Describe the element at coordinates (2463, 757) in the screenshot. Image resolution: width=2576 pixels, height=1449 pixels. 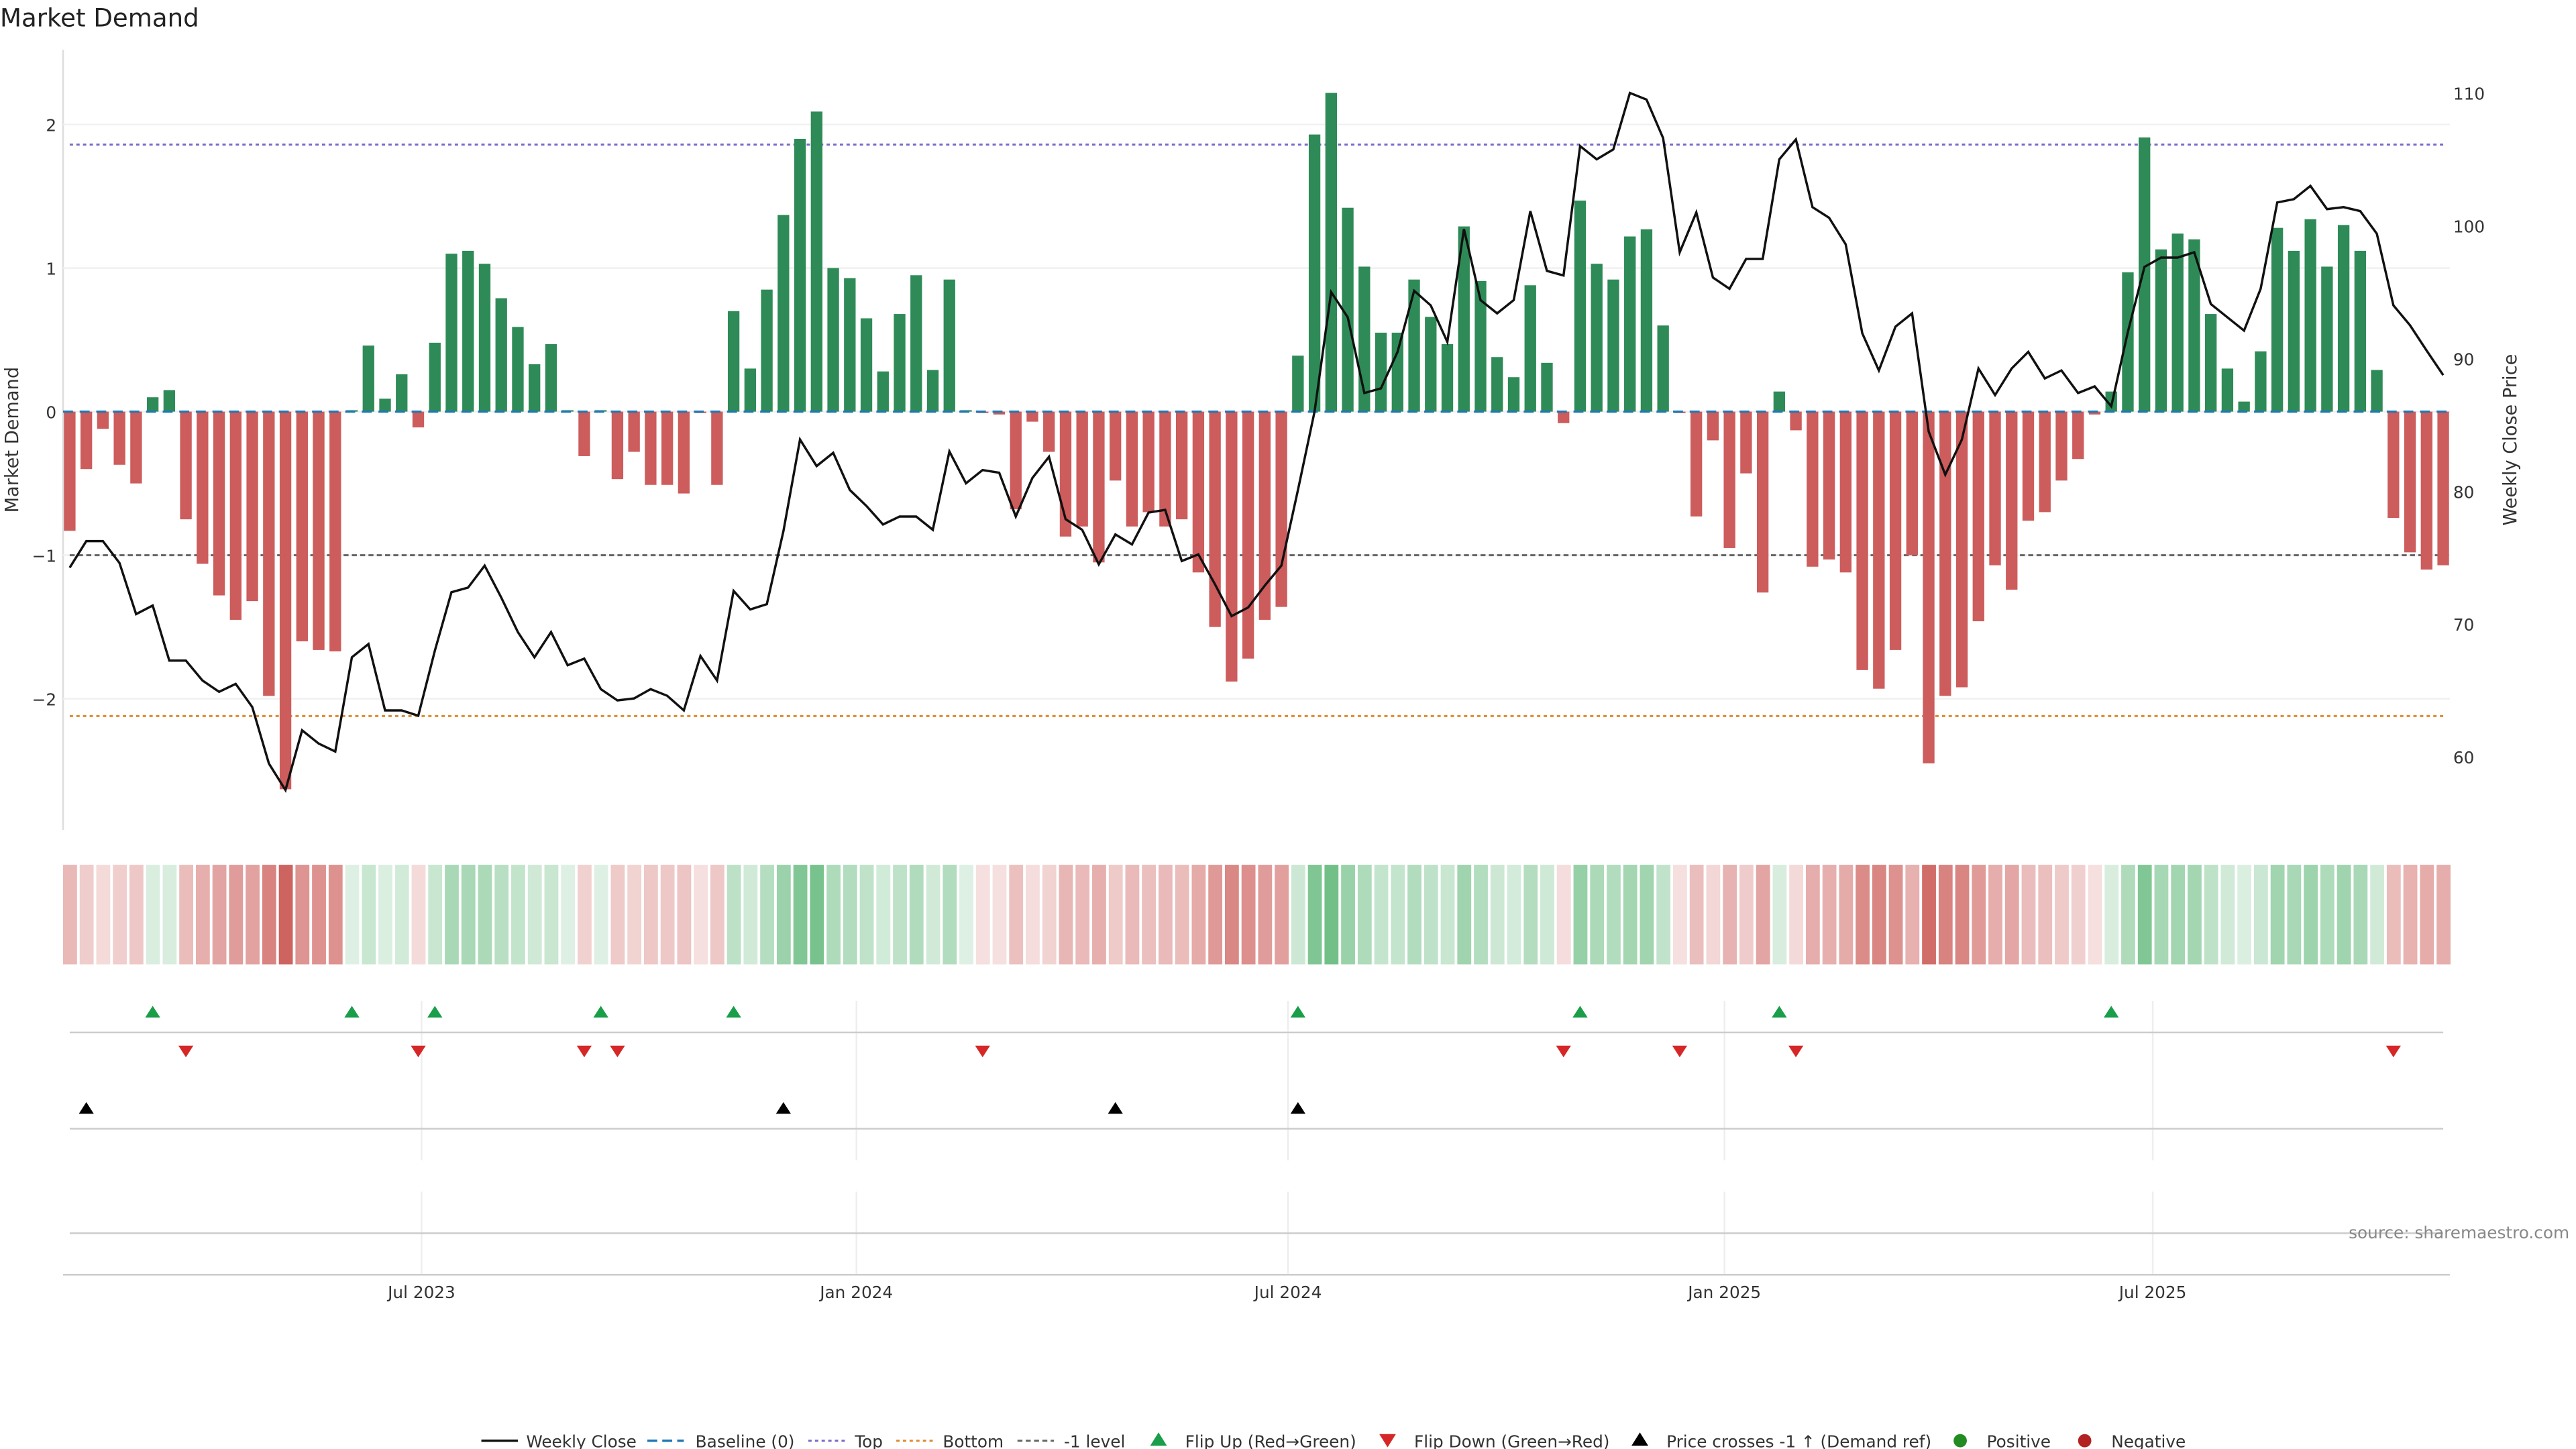
I see `y2-tick-label: 60` at that location.